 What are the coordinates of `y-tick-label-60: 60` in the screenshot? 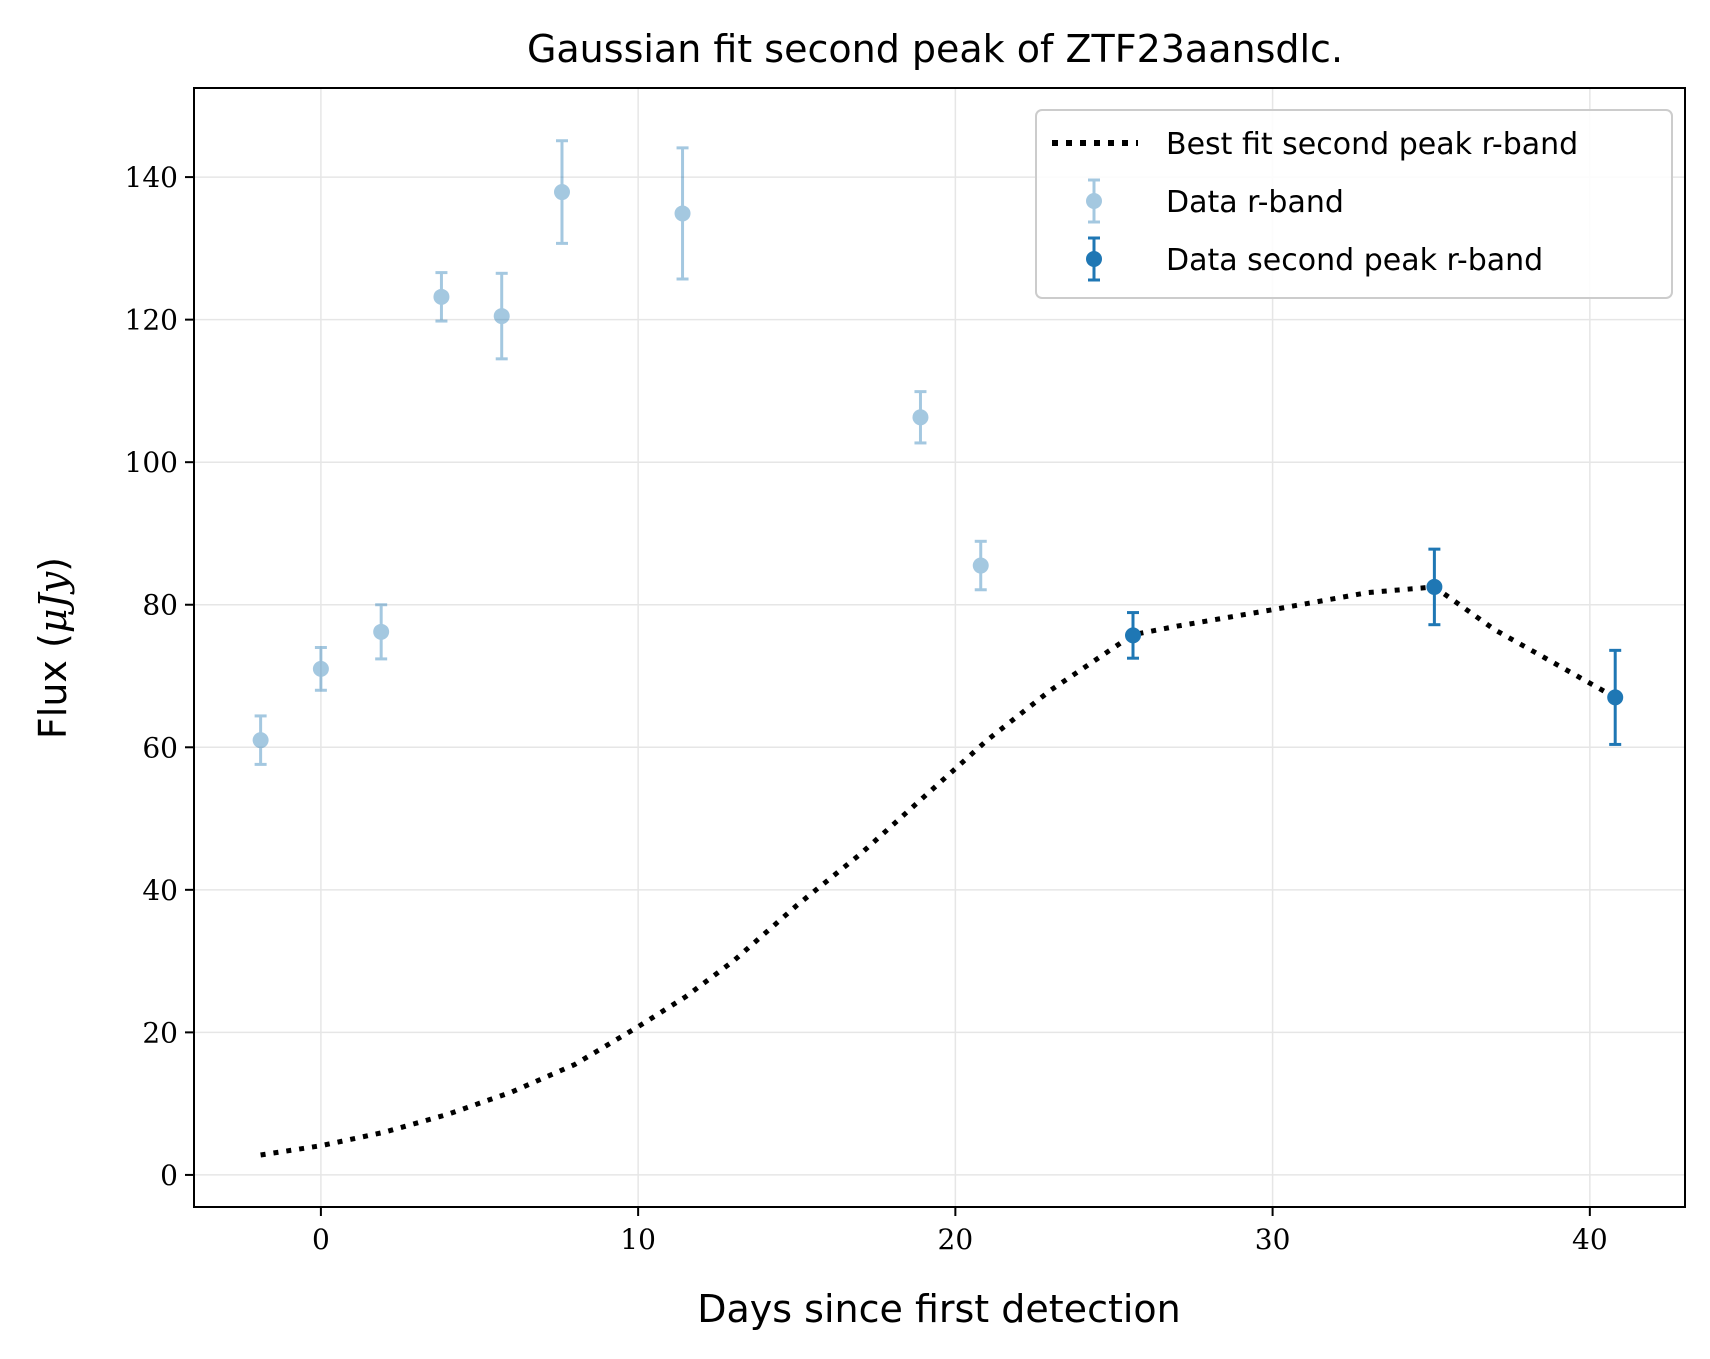 It's located at (160, 747).